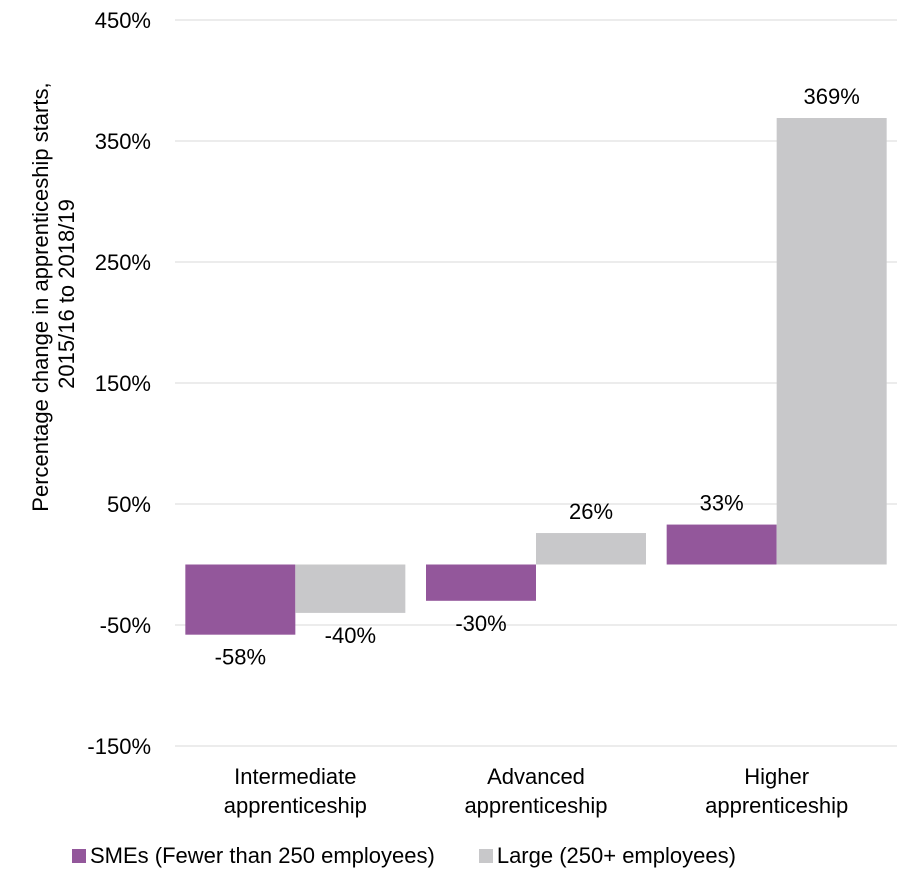 This screenshot has height=875, width=908. What do you see at coordinates (119, 746) in the screenshot?
I see `y-tick-label: -150%` at bounding box center [119, 746].